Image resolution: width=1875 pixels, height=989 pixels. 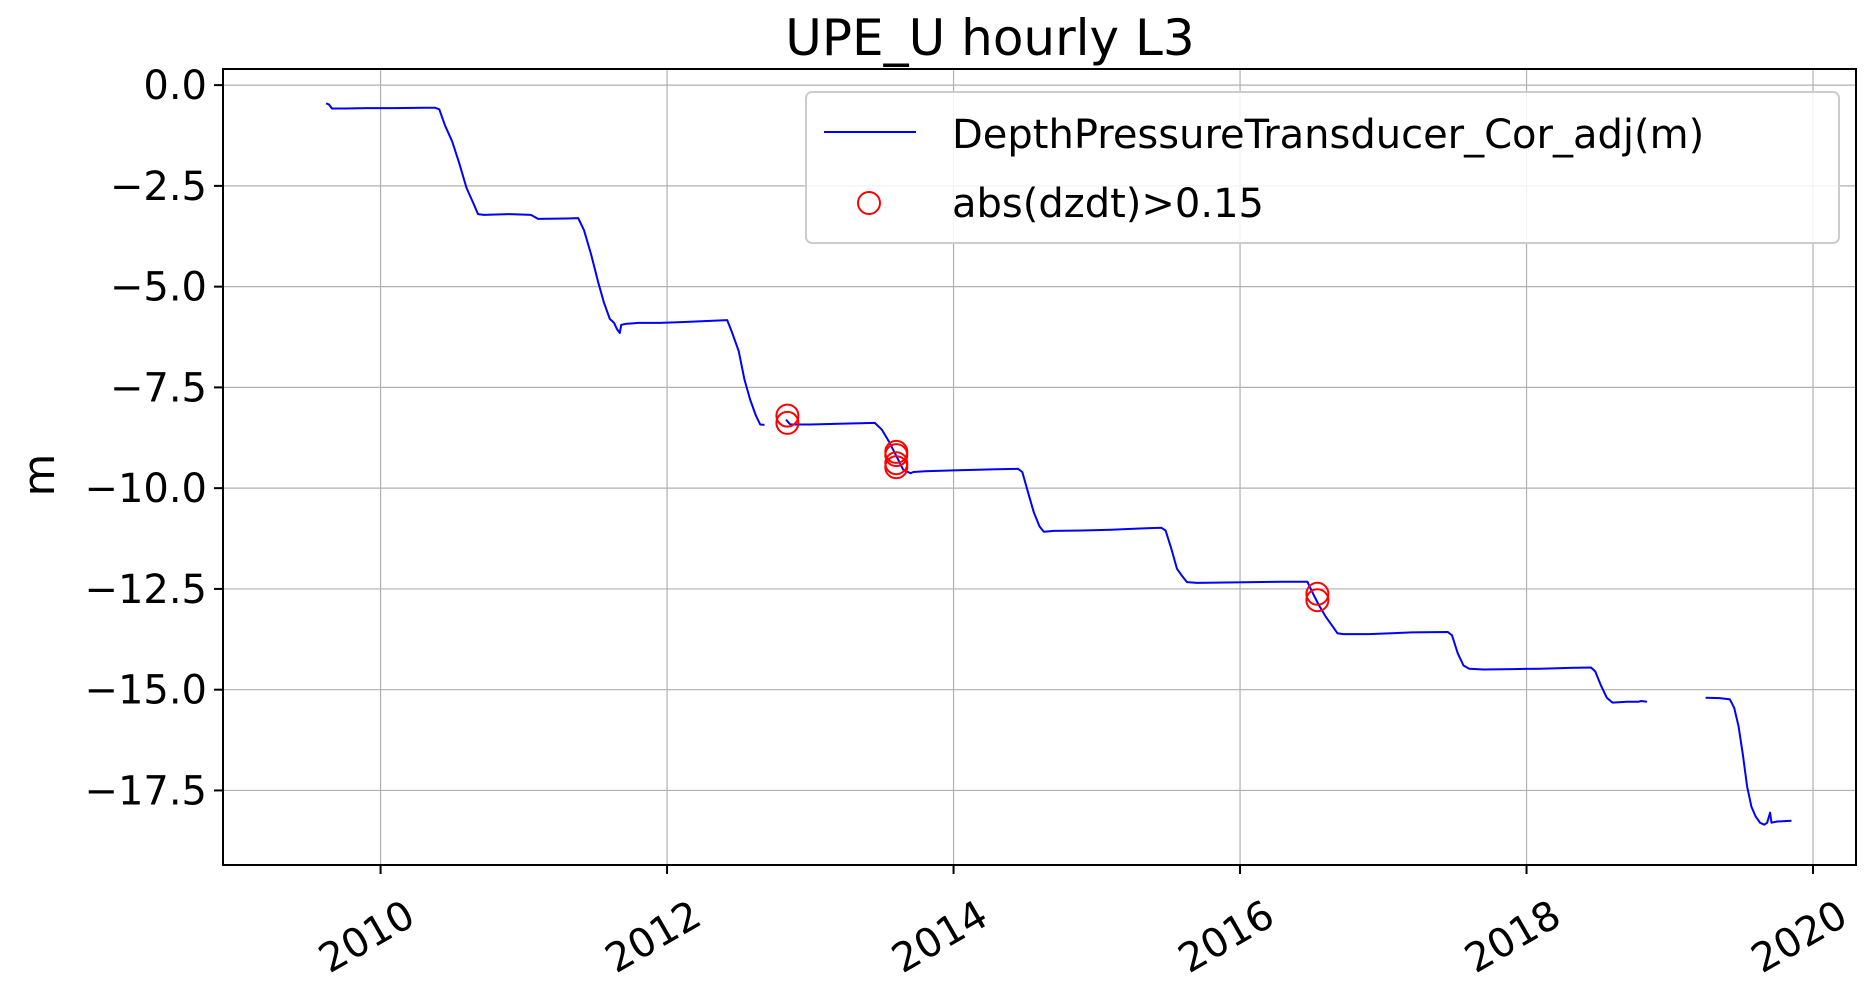 I want to click on y-tick-label: 0.0, so click(x=175, y=86).